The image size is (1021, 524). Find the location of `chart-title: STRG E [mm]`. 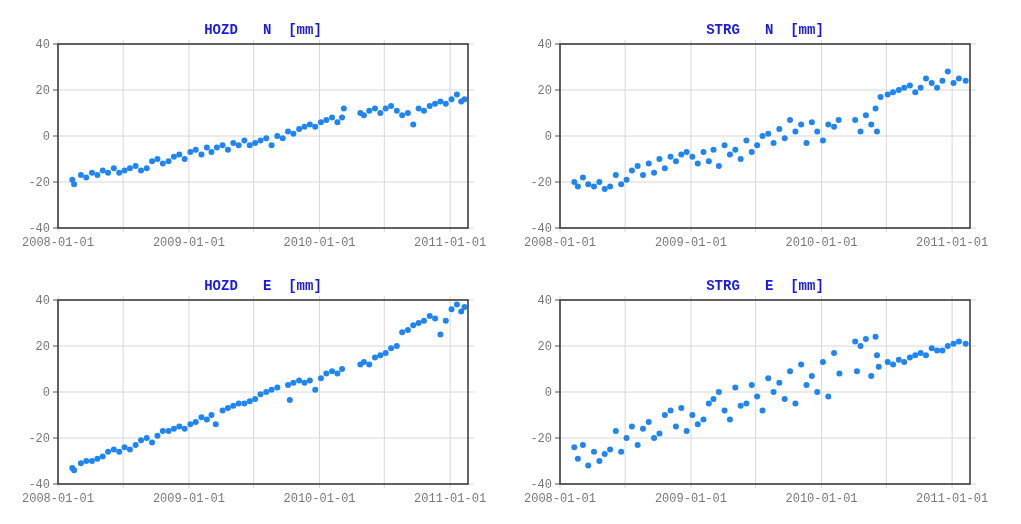

chart-title: STRG E [mm] is located at coordinates (765, 286).